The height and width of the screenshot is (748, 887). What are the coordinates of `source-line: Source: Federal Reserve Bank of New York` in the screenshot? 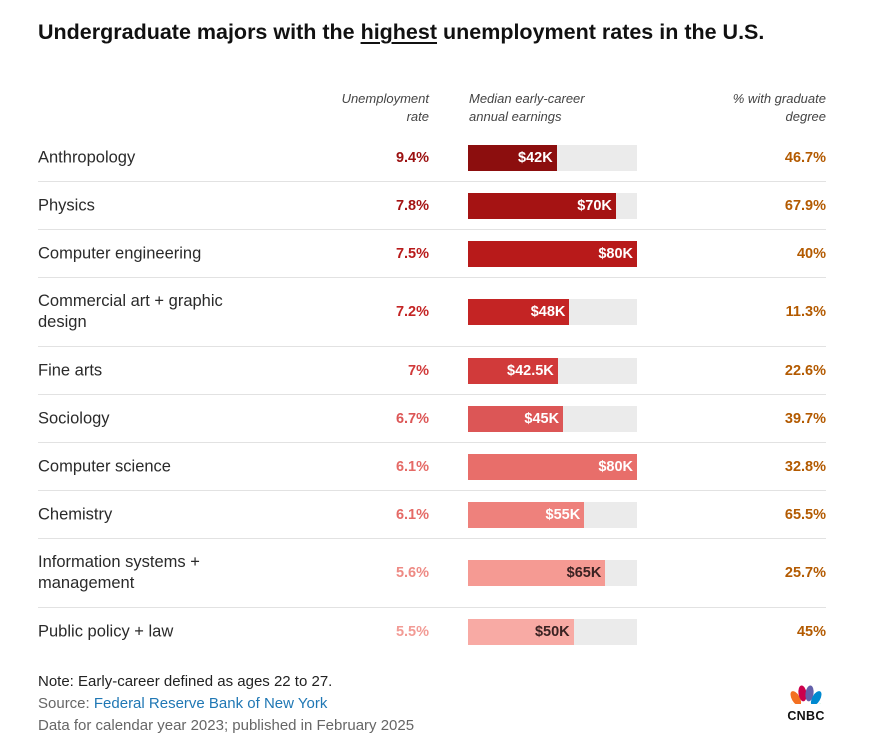 It's located at (226, 704).